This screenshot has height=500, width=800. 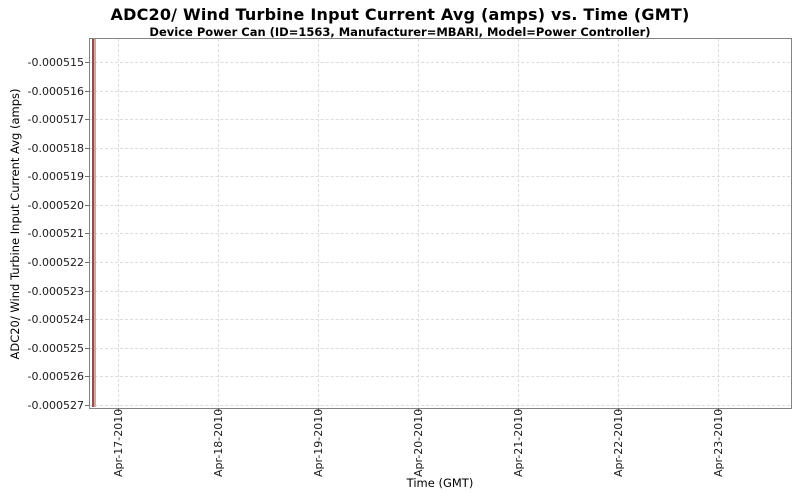 I want to click on x-tick-label: Apr-17-2010, so click(x=118, y=442).